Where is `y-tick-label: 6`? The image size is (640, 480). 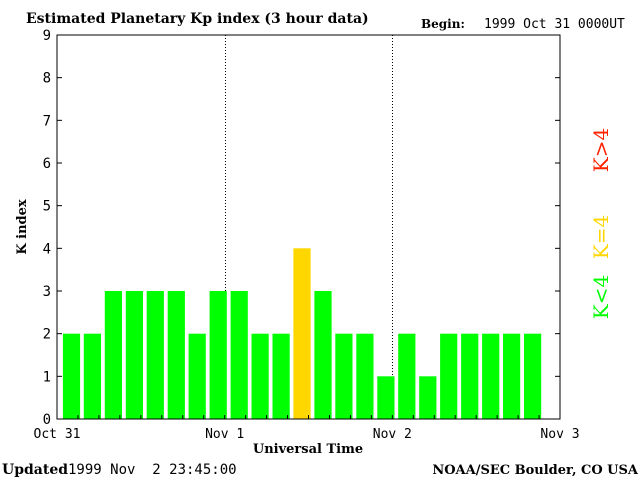 y-tick-label: 6 is located at coordinates (47, 164).